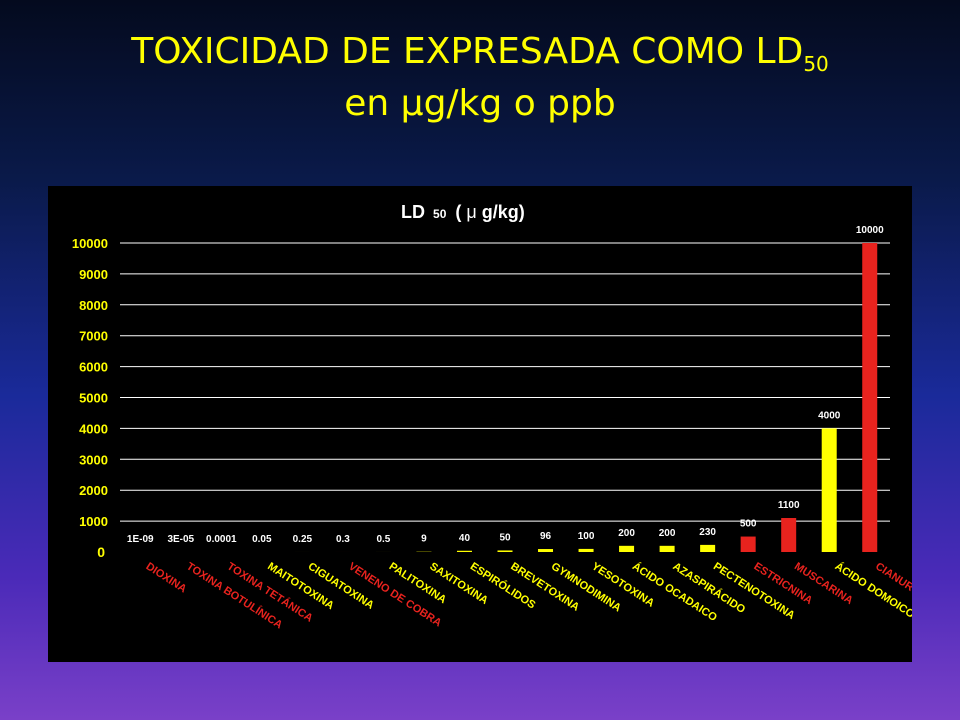  I want to click on chart-title-paren: (, so click(458, 212).